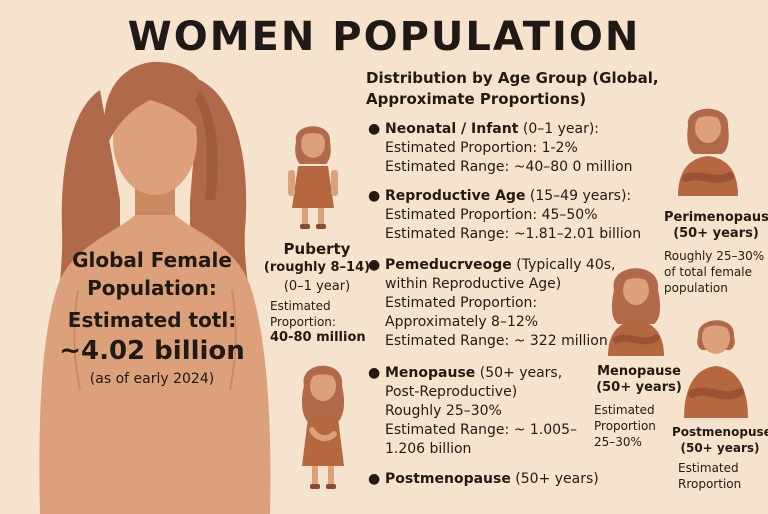 The image size is (768, 514). Describe the element at coordinates (509, 167) in the screenshot. I see `item-line: Estimated Range: ~40–80 0 million` at that location.